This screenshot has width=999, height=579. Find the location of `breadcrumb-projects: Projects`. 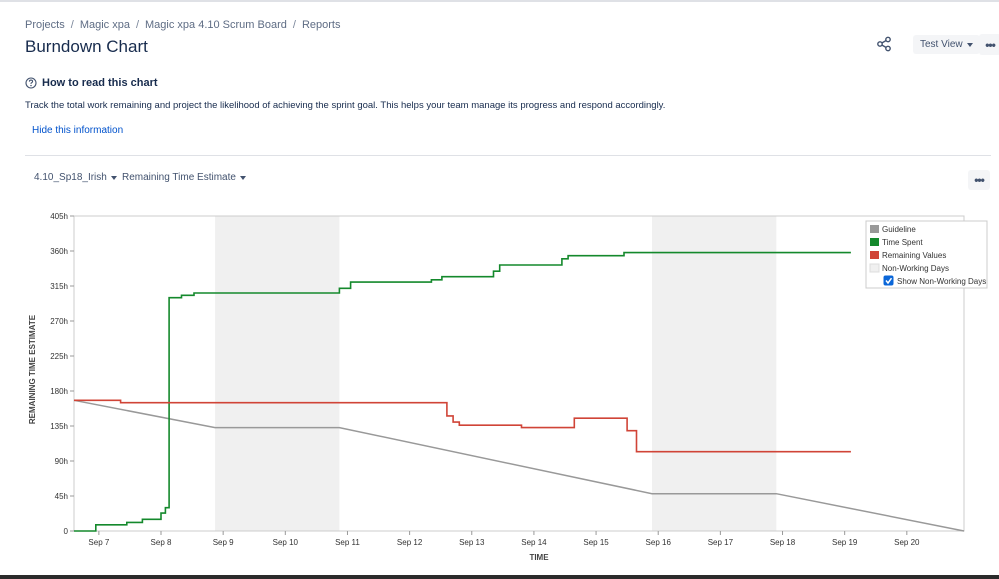

breadcrumb-projects: Projects is located at coordinates (45, 25).